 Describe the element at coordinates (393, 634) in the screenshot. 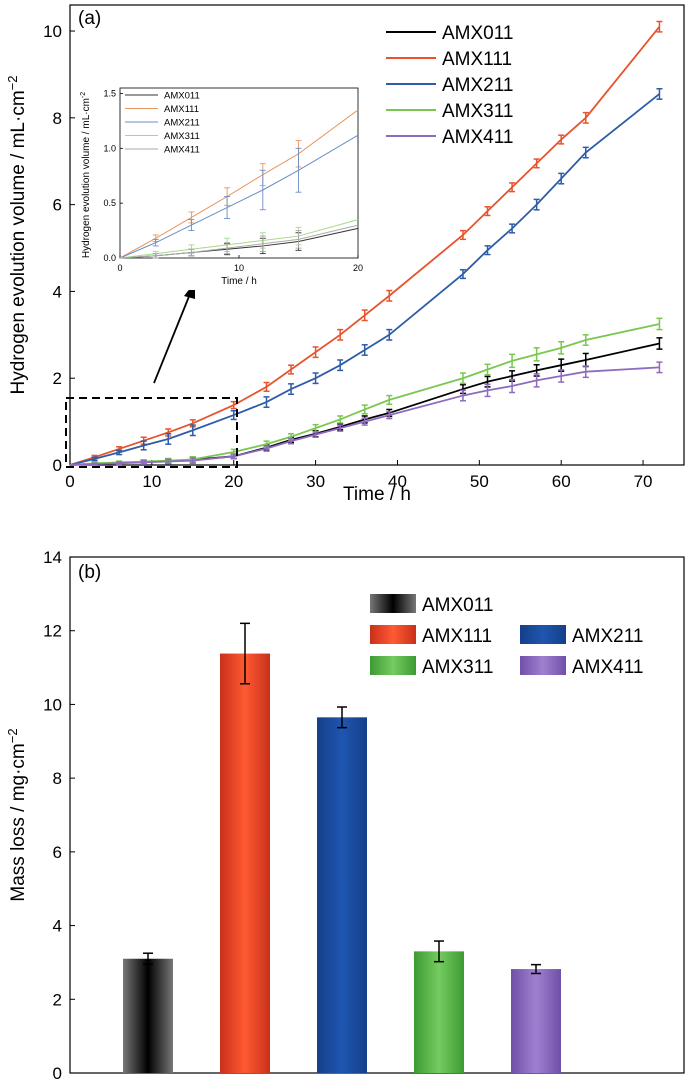

I see `legend-swatch-amx111` at that location.